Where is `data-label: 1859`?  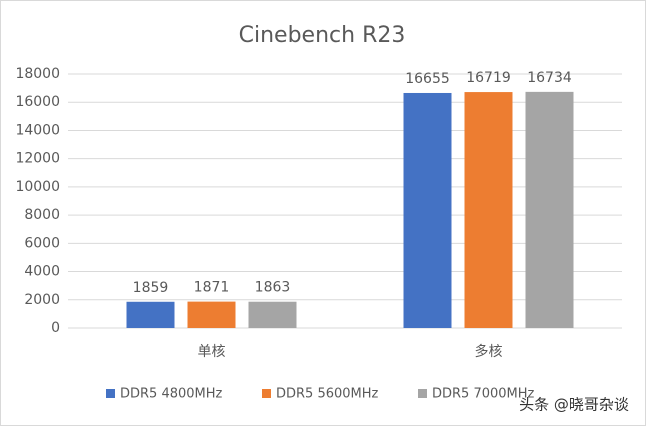
data-label: 1859 is located at coordinates (151, 288).